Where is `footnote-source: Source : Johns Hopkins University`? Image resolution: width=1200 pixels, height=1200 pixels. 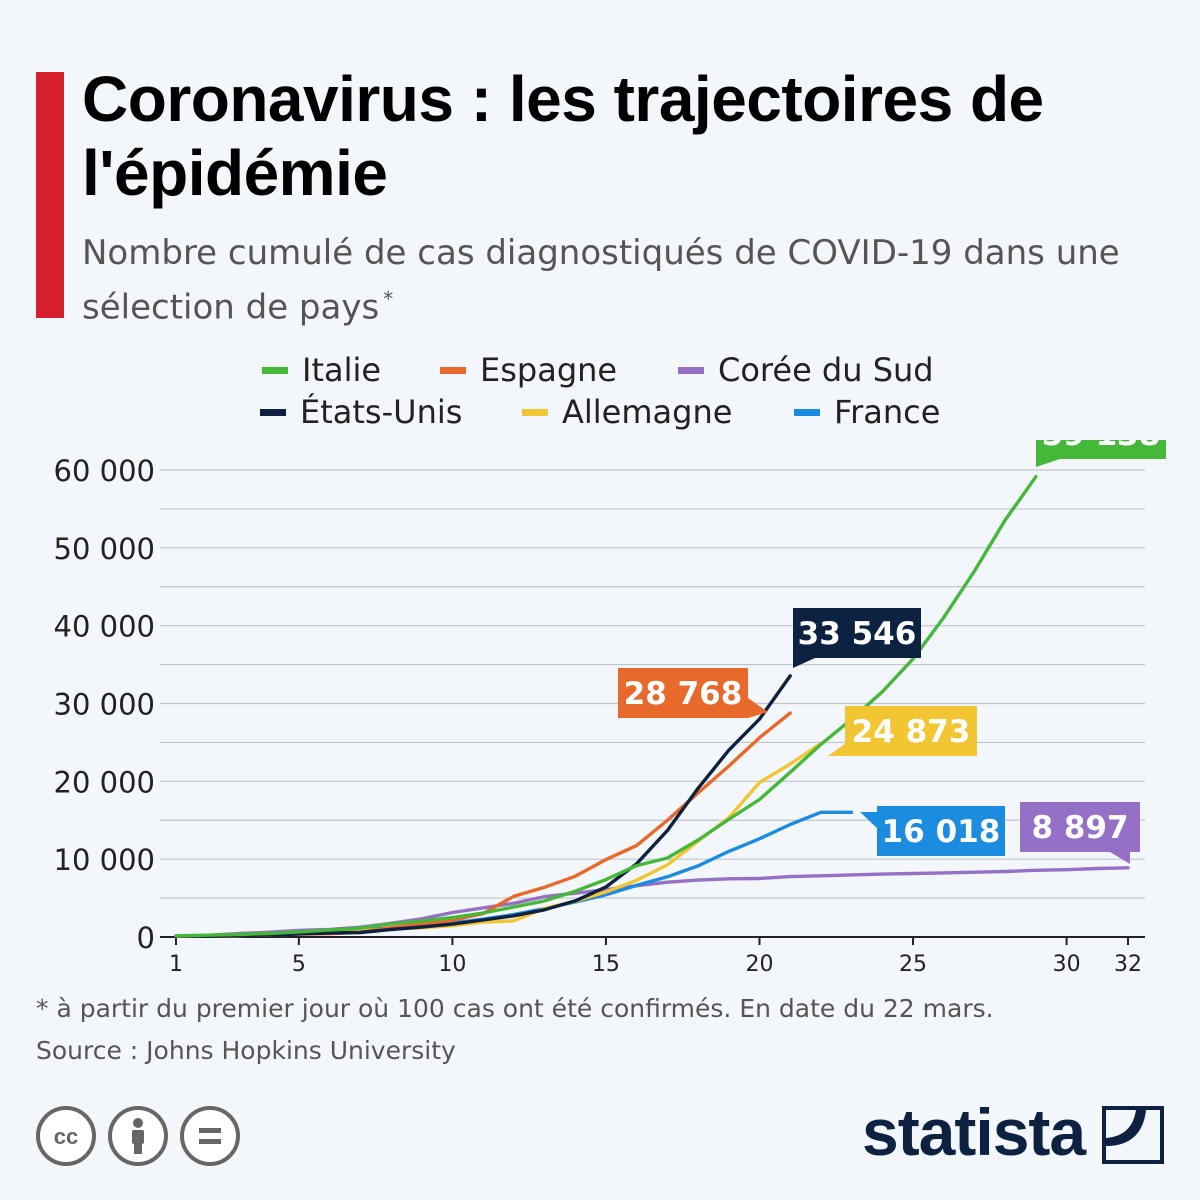 footnote-source: Source : Johns Hopkins University is located at coordinates (246, 1050).